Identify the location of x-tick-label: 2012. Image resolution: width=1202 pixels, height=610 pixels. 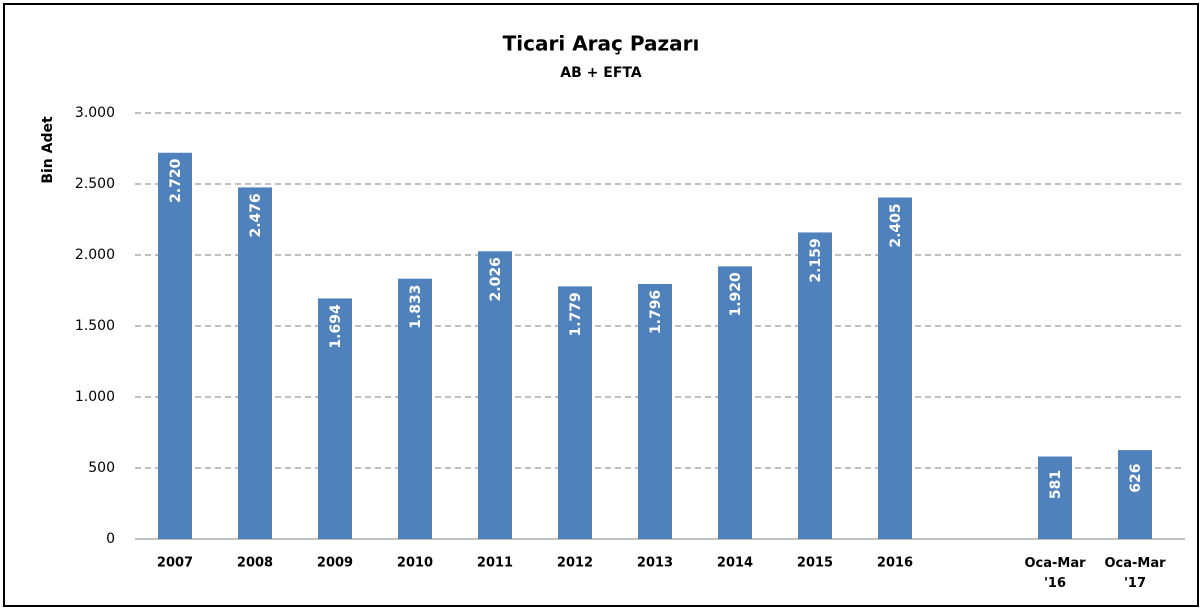
(575, 563).